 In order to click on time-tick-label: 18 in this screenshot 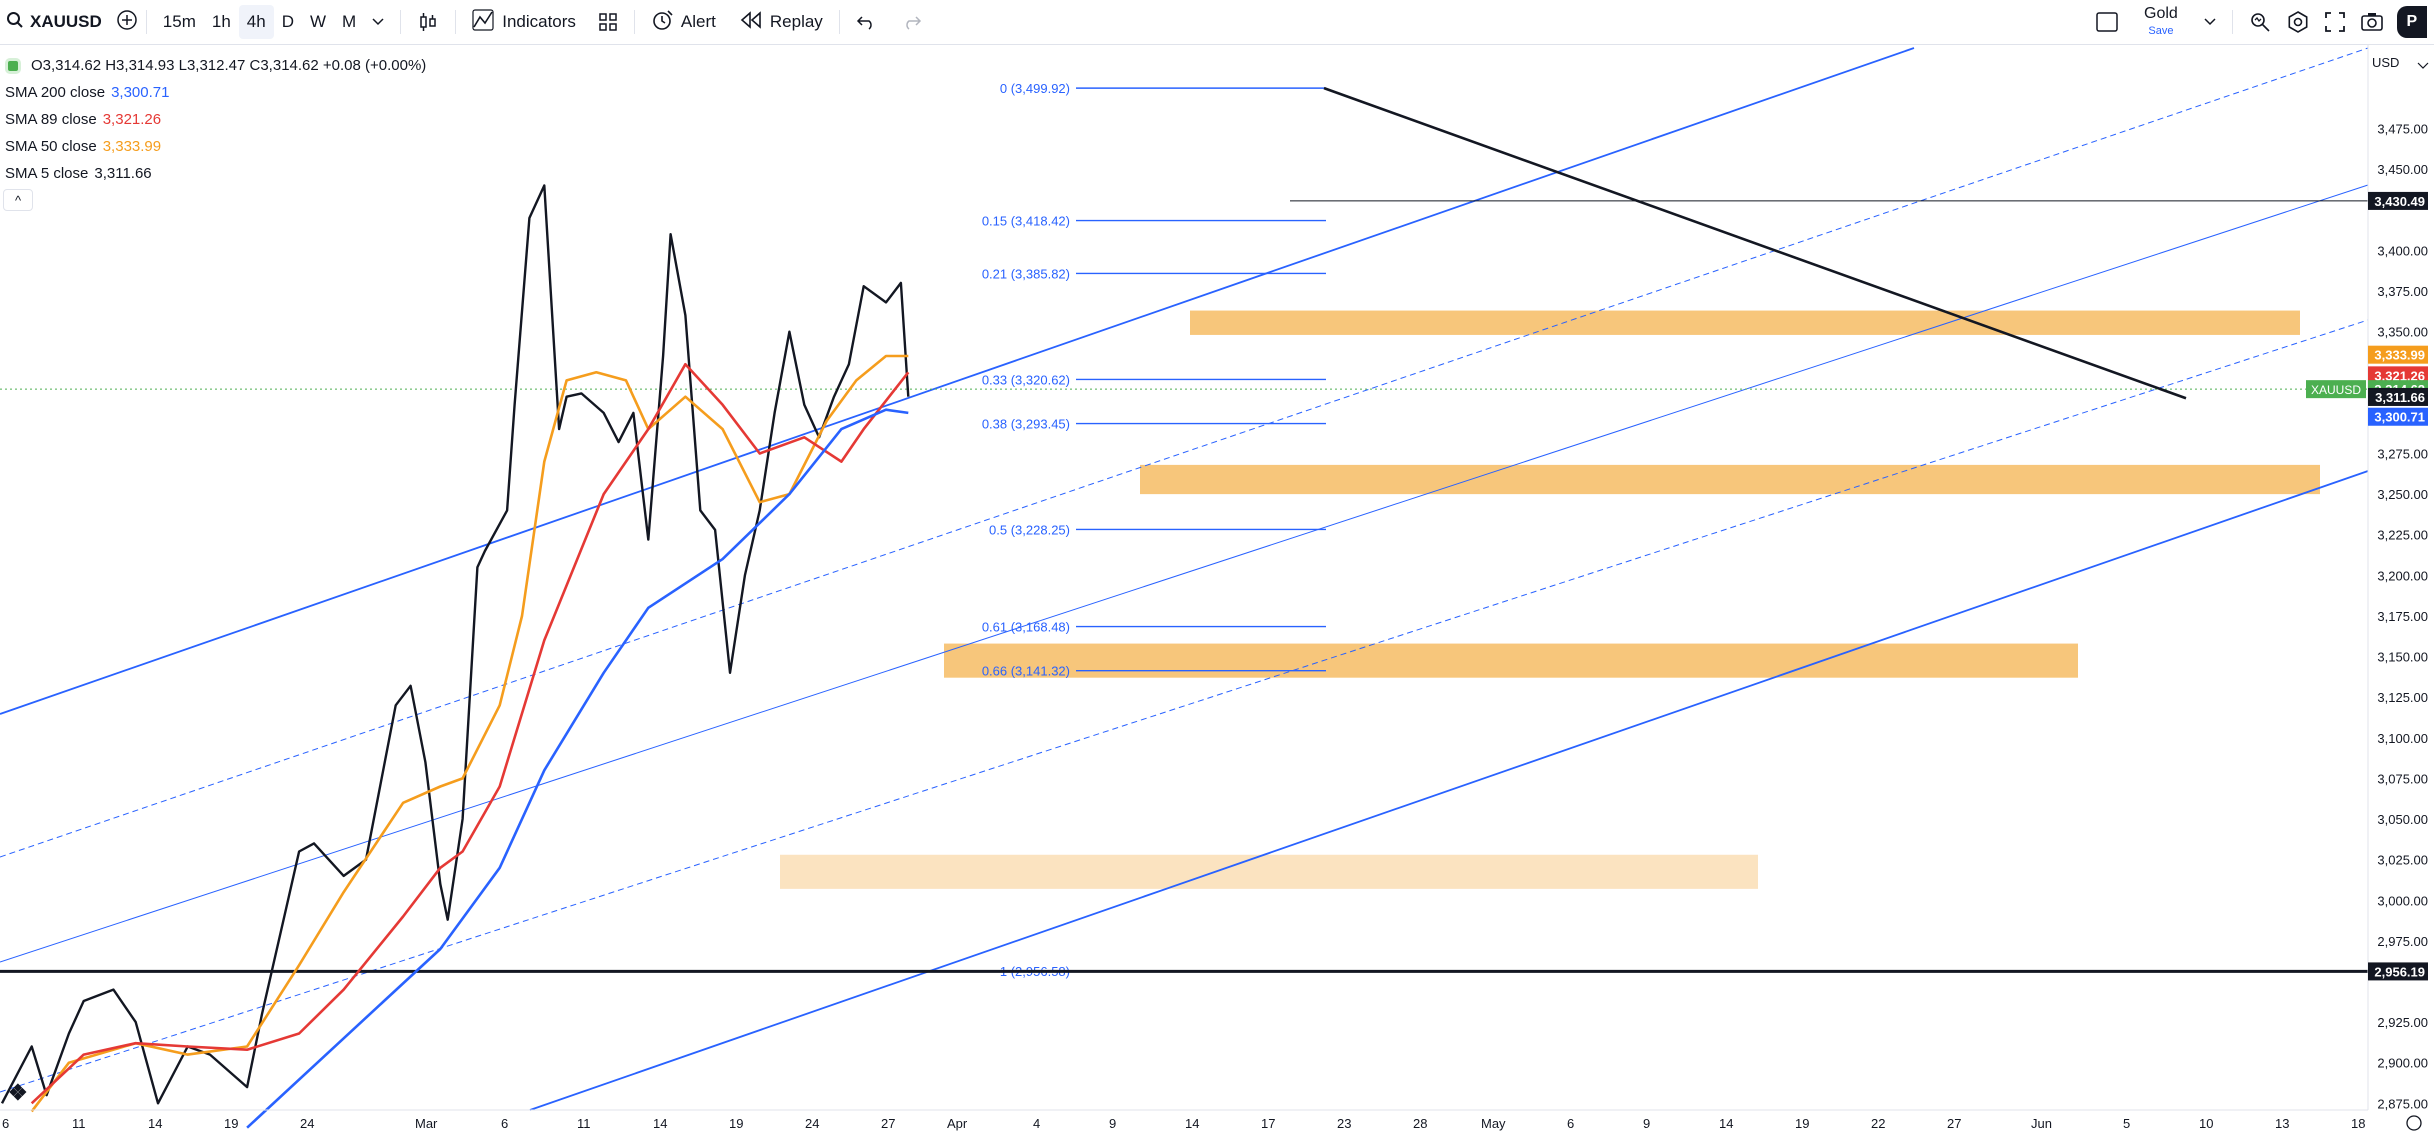, I will do `click(2358, 1123)`.